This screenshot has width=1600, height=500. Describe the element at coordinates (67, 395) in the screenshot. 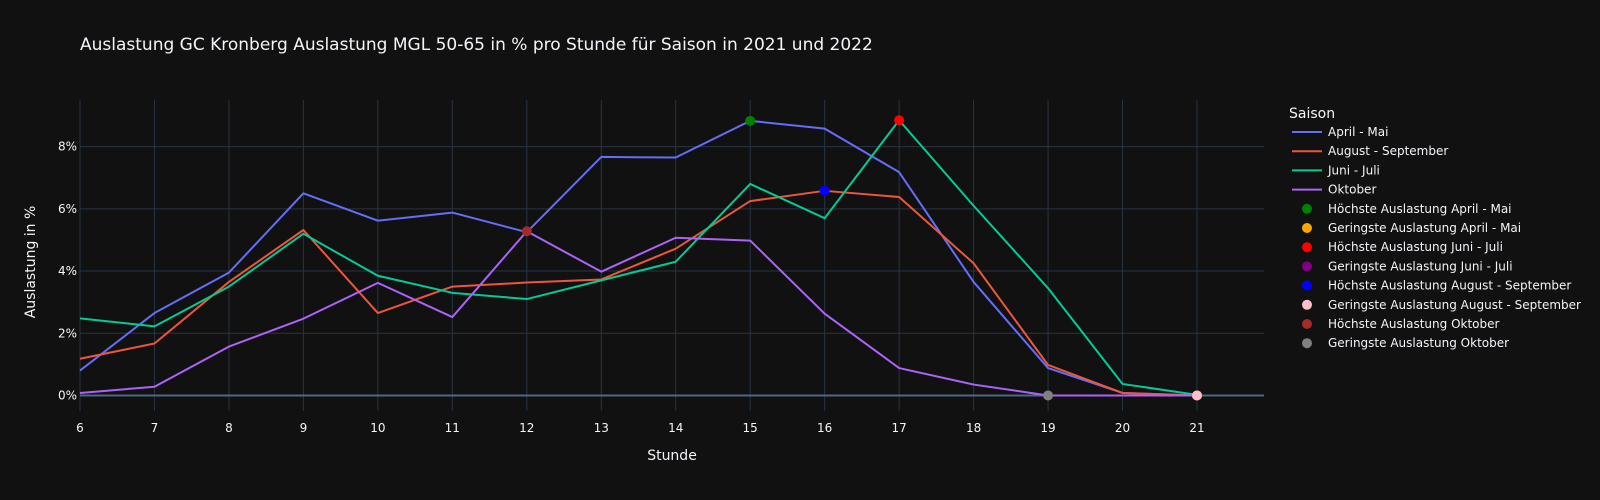

I see `y-tick-label: 0%` at that location.